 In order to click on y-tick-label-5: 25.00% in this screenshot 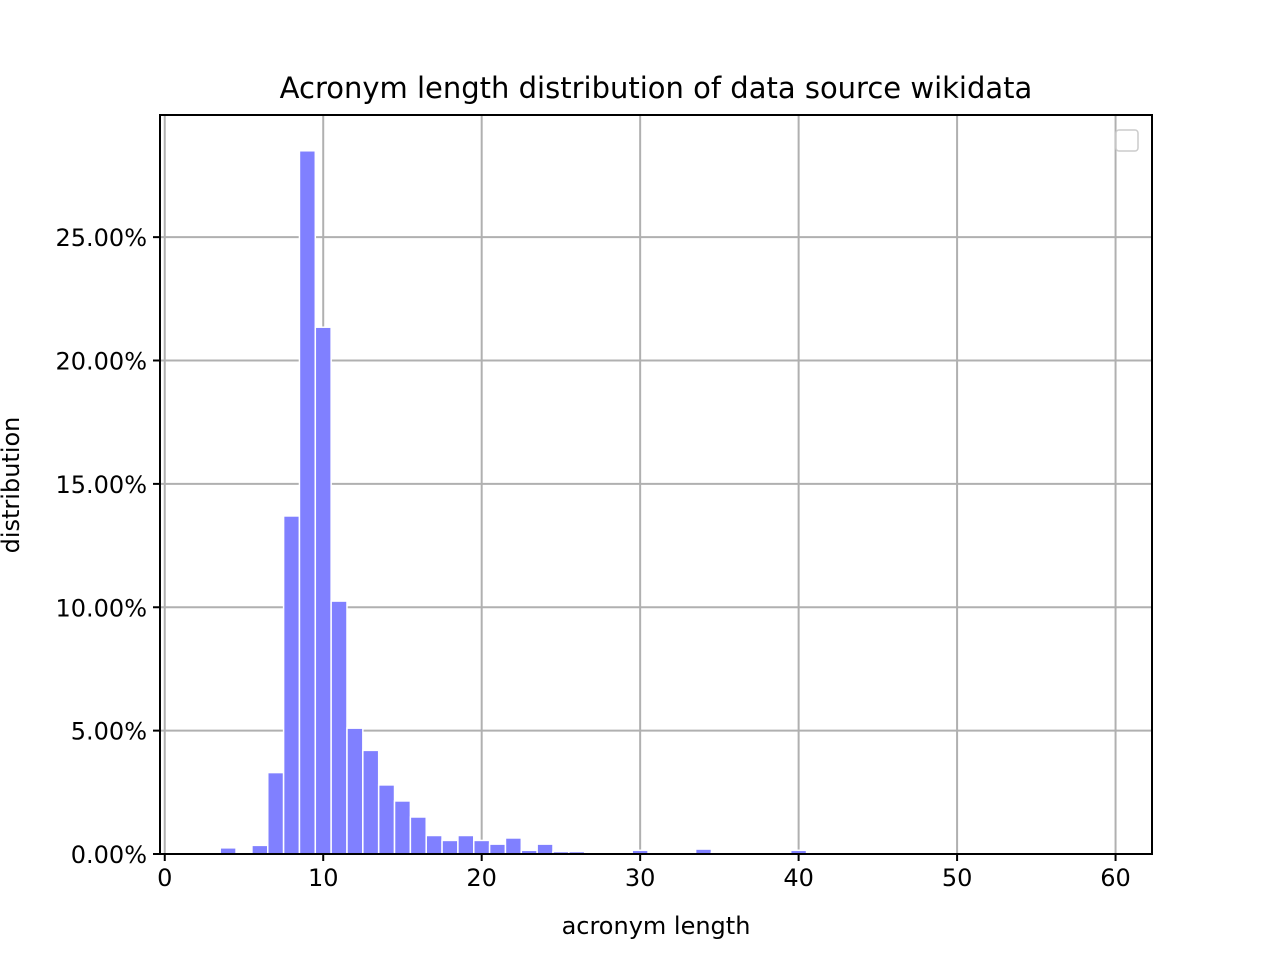, I will do `click(101, 238)`.